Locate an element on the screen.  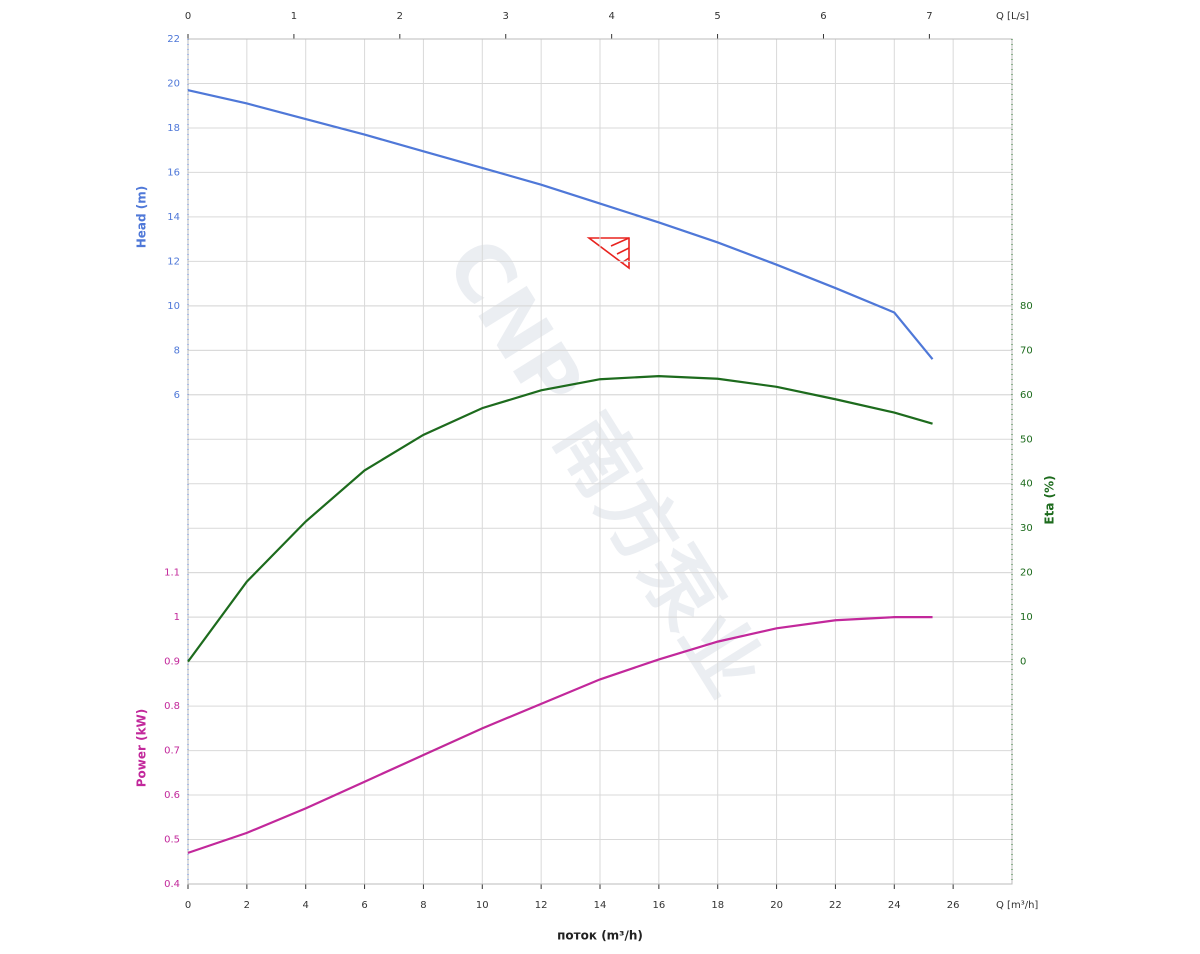
x-axis-title: поток (m³/h) is located at coordinates (600, 936).